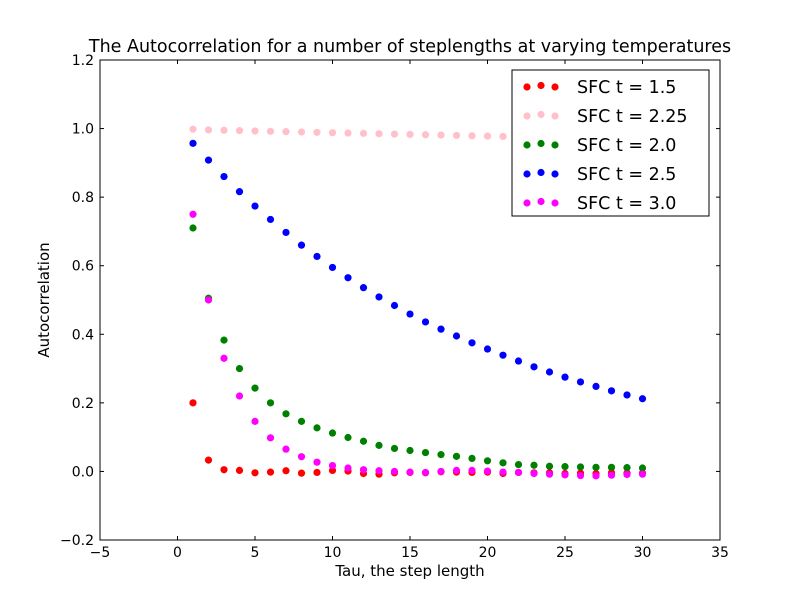 The image size is (800, 600). What do you see at coordinates (83, 335) in the screenshot?
I see `y-tick-label: 0.4` at bounding box center [83, 335].